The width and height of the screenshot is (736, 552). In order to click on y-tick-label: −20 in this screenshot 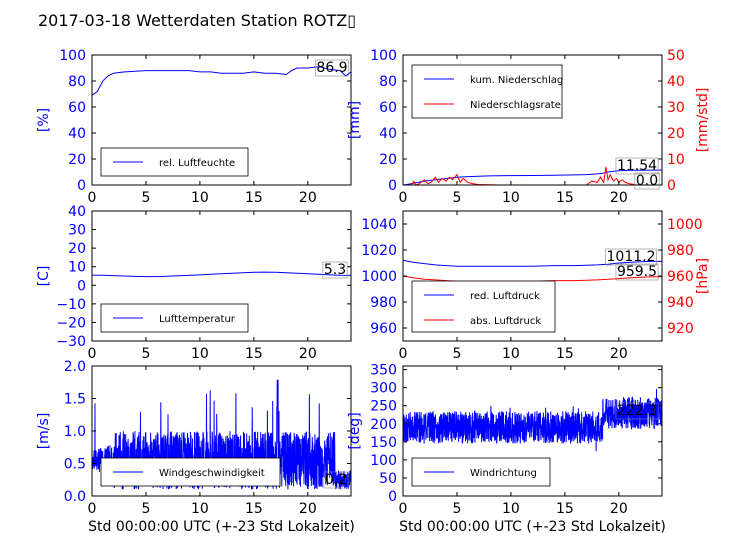, I will do `click(71, 323)`.